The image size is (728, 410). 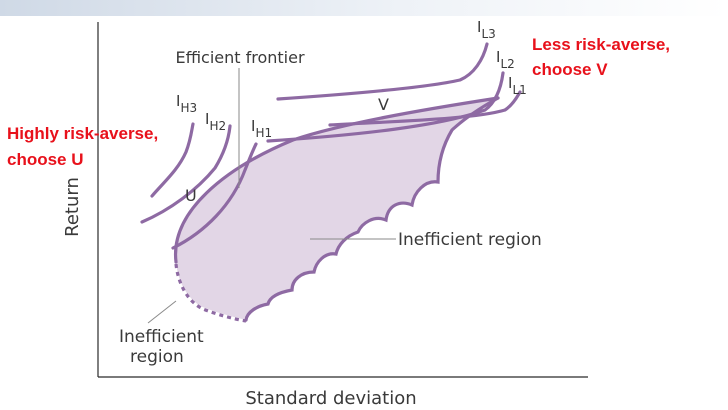 I want to click on less-risk-averse-annotation-2: choose V, so click(x=570, y=69).